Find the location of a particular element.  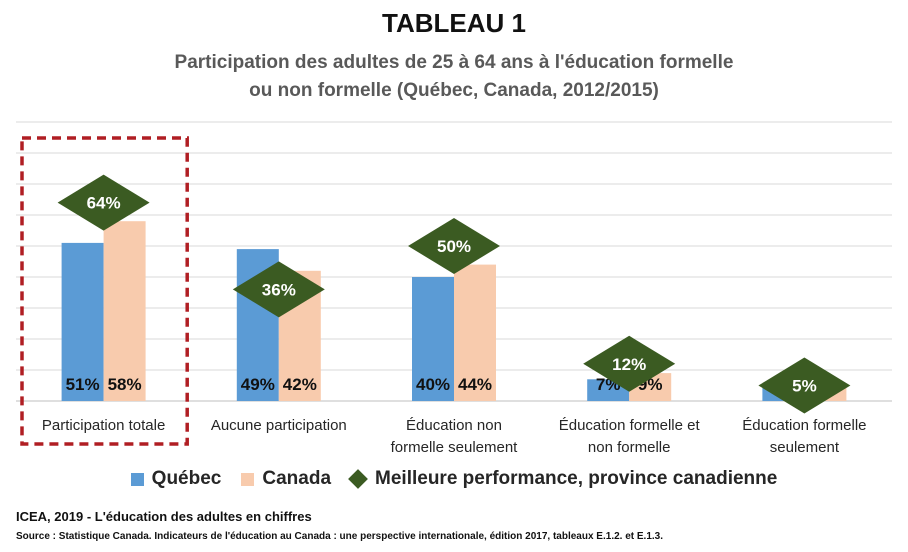

category-label: Éducation formelle et is located at coordinates (630, 425).